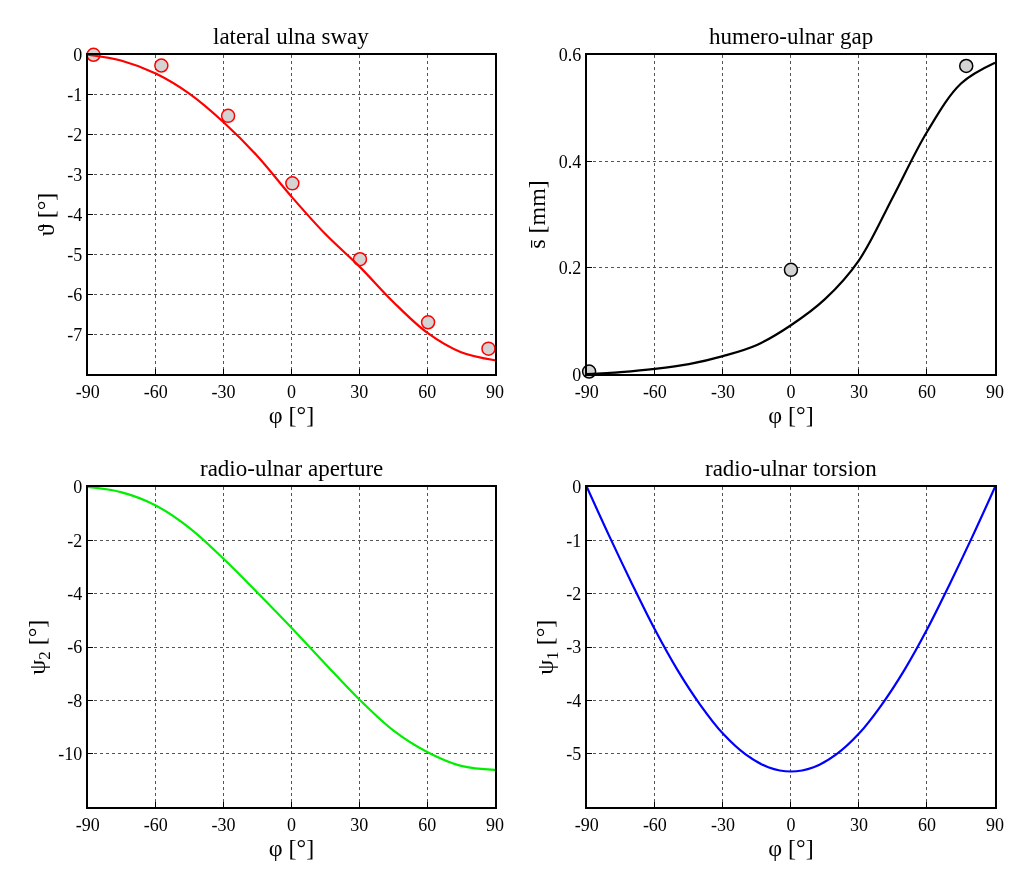  What do you see at coordinates (45, 214) in the screenshot?
I see `y-axis-title: ϑ [°]` at bounding box center [45, 214].